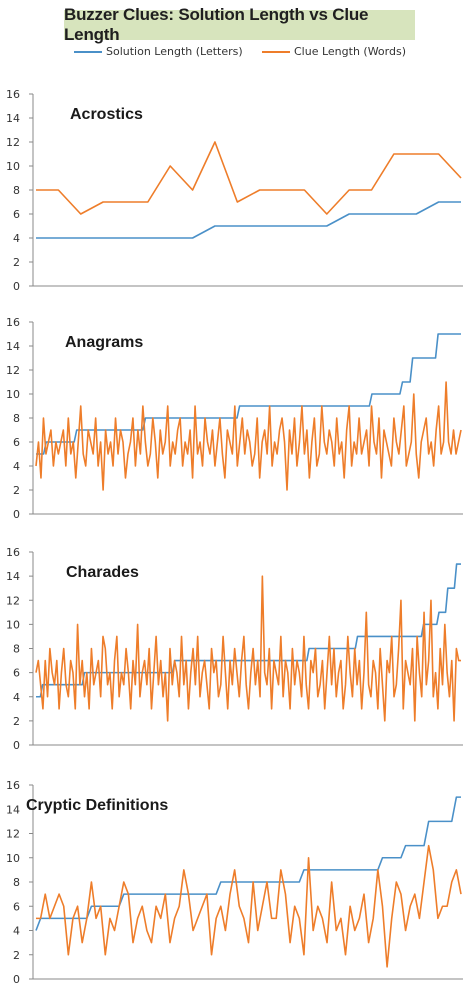 The image size is (475, 1000). I want to click on panel-title: Cryptic Definitions, so click(97, 805).